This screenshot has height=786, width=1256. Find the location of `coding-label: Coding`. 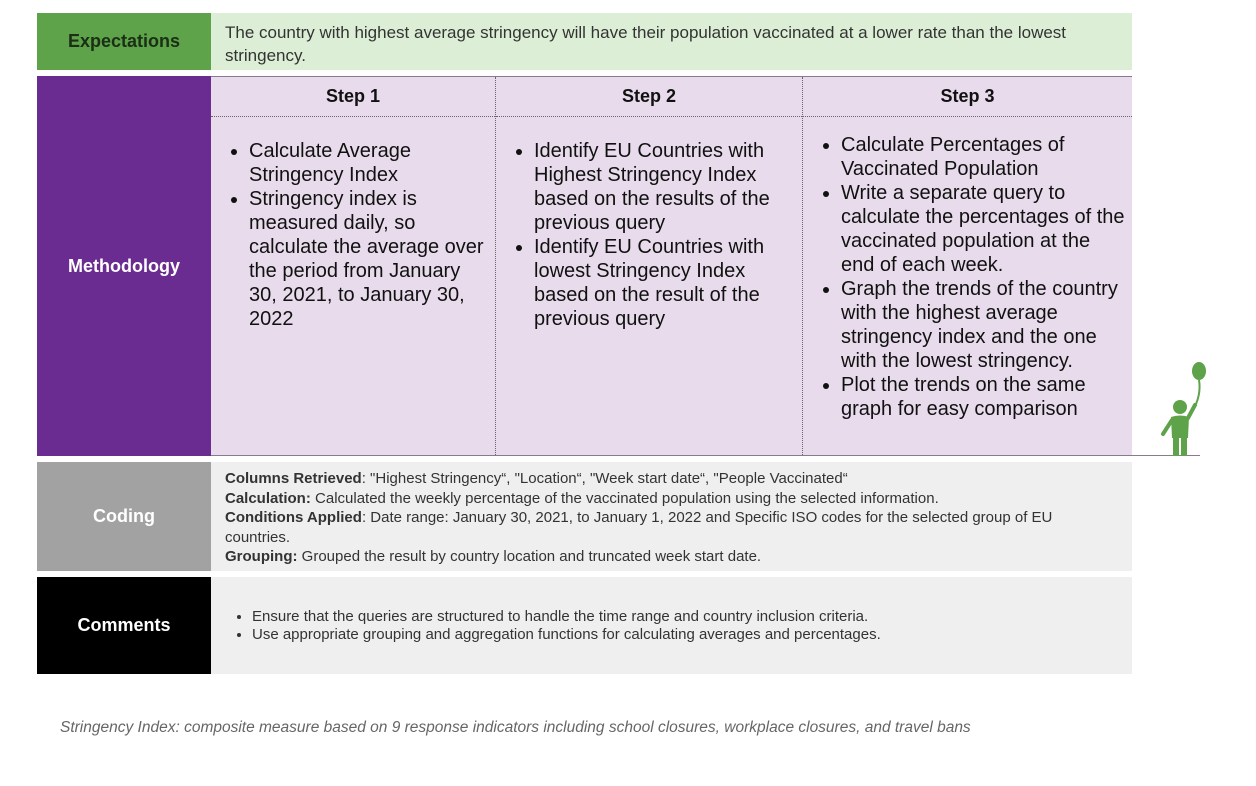

coding-label: Coding is located at coordinates (124, 516).